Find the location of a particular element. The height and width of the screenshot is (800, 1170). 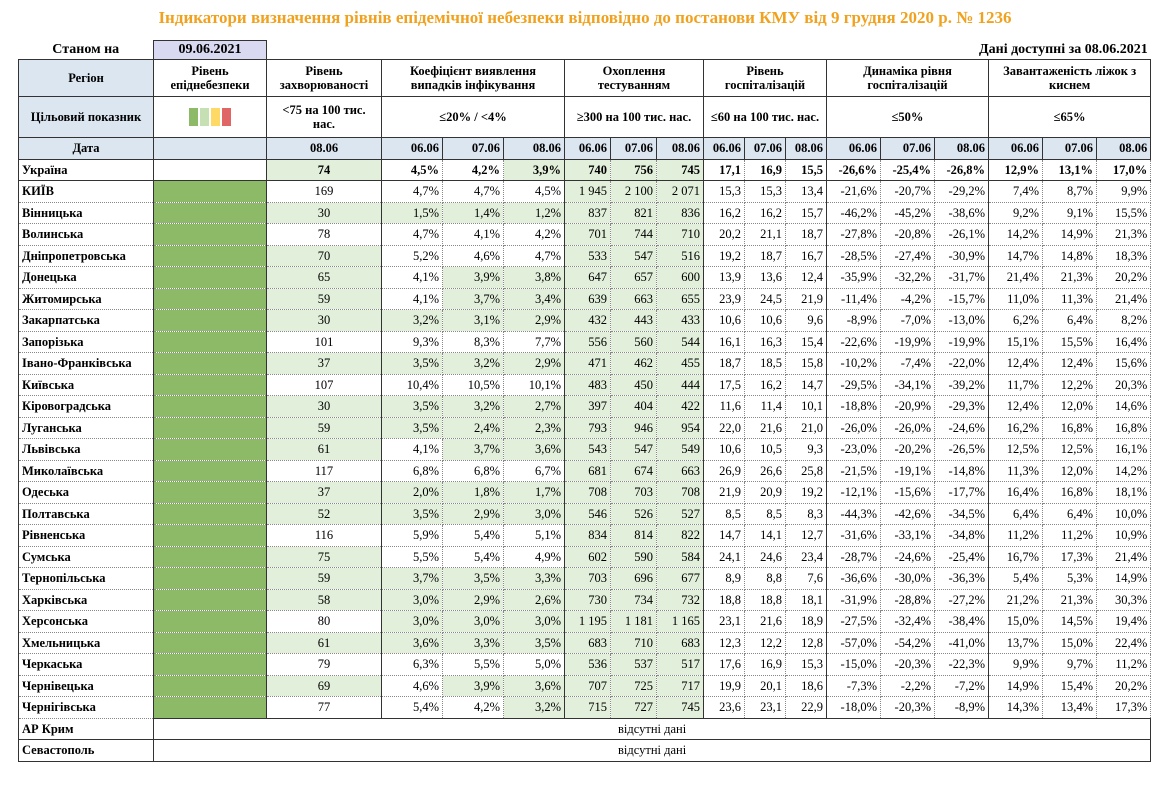

value-cell: 11,7% is located at coordinates (1015, 384).